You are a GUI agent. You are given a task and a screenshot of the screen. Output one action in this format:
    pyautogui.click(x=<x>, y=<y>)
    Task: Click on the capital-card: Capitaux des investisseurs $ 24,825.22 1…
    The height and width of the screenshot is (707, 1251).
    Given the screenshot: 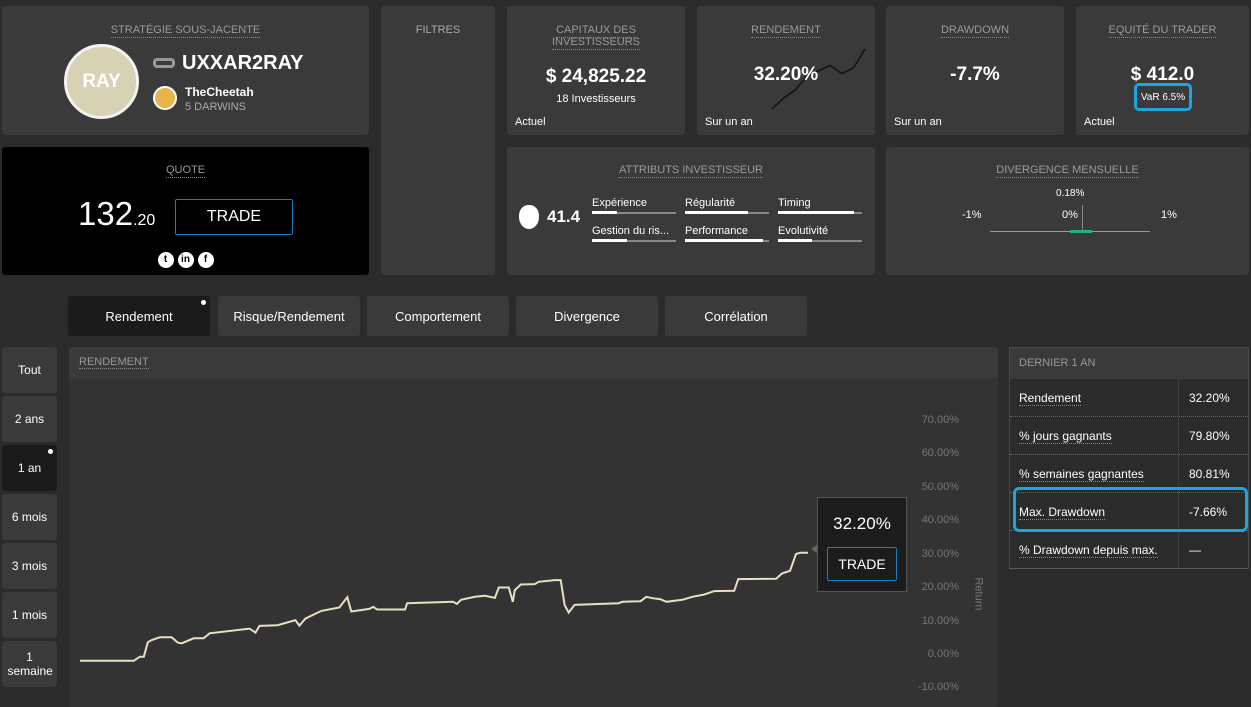 What is the action you would take?
    pyautogui.click(x=596, y=70)
    